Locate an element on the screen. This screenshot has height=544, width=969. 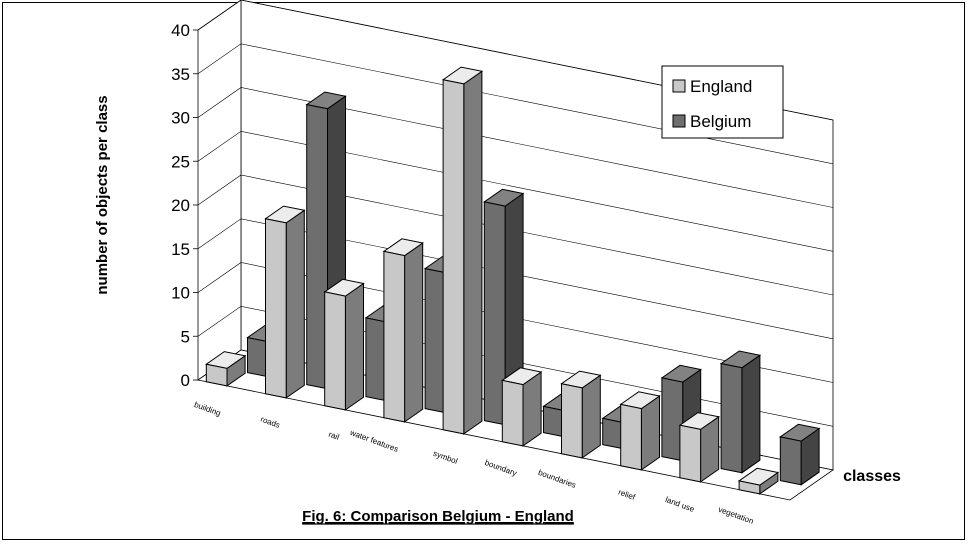
y-tick-label: 25 is located at coordinates (180, 161).